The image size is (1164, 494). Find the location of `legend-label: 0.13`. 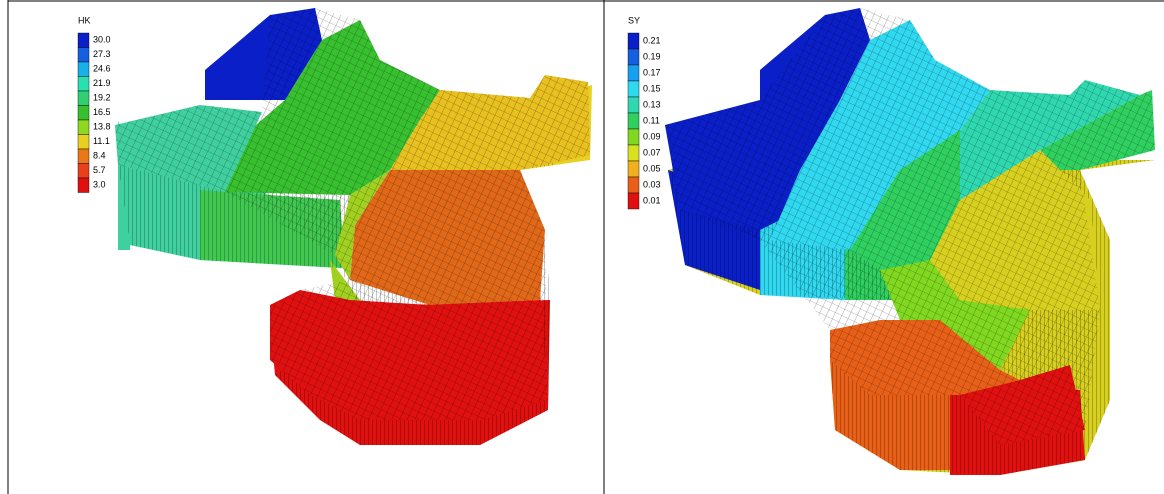

legend-label: 0.13 is located at coordinates (652, 104).